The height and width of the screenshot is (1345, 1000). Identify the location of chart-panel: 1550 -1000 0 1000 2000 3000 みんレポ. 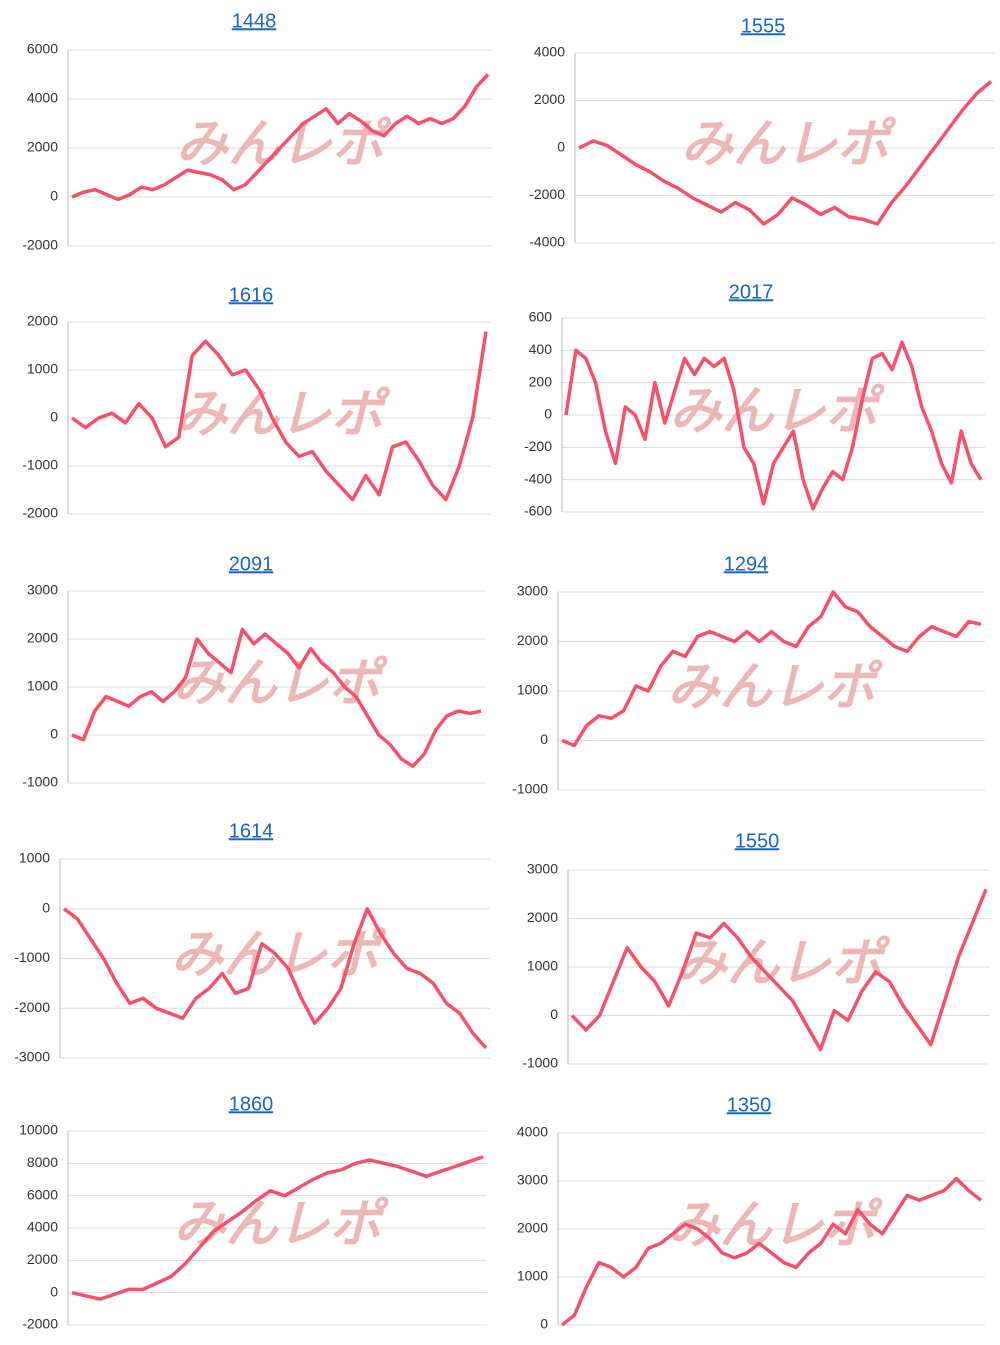
(756, 950).